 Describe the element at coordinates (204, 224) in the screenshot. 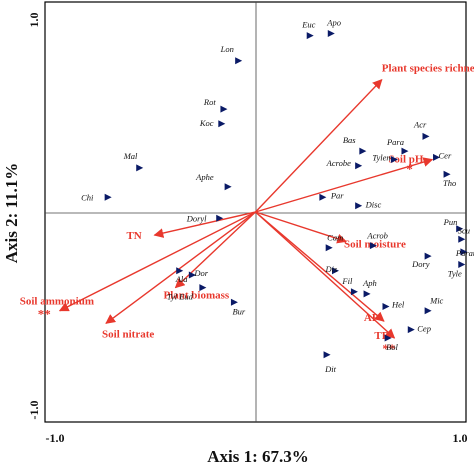

I see `arrow-tn` at that location.